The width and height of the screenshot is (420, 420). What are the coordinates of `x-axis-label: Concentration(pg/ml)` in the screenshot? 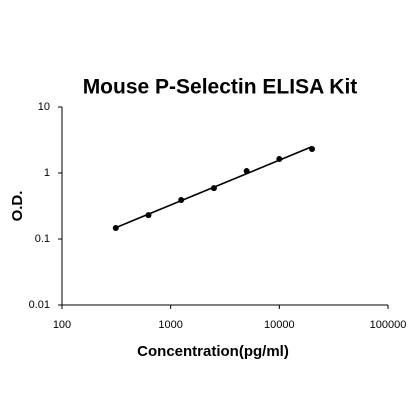 It's located at (213, 351).